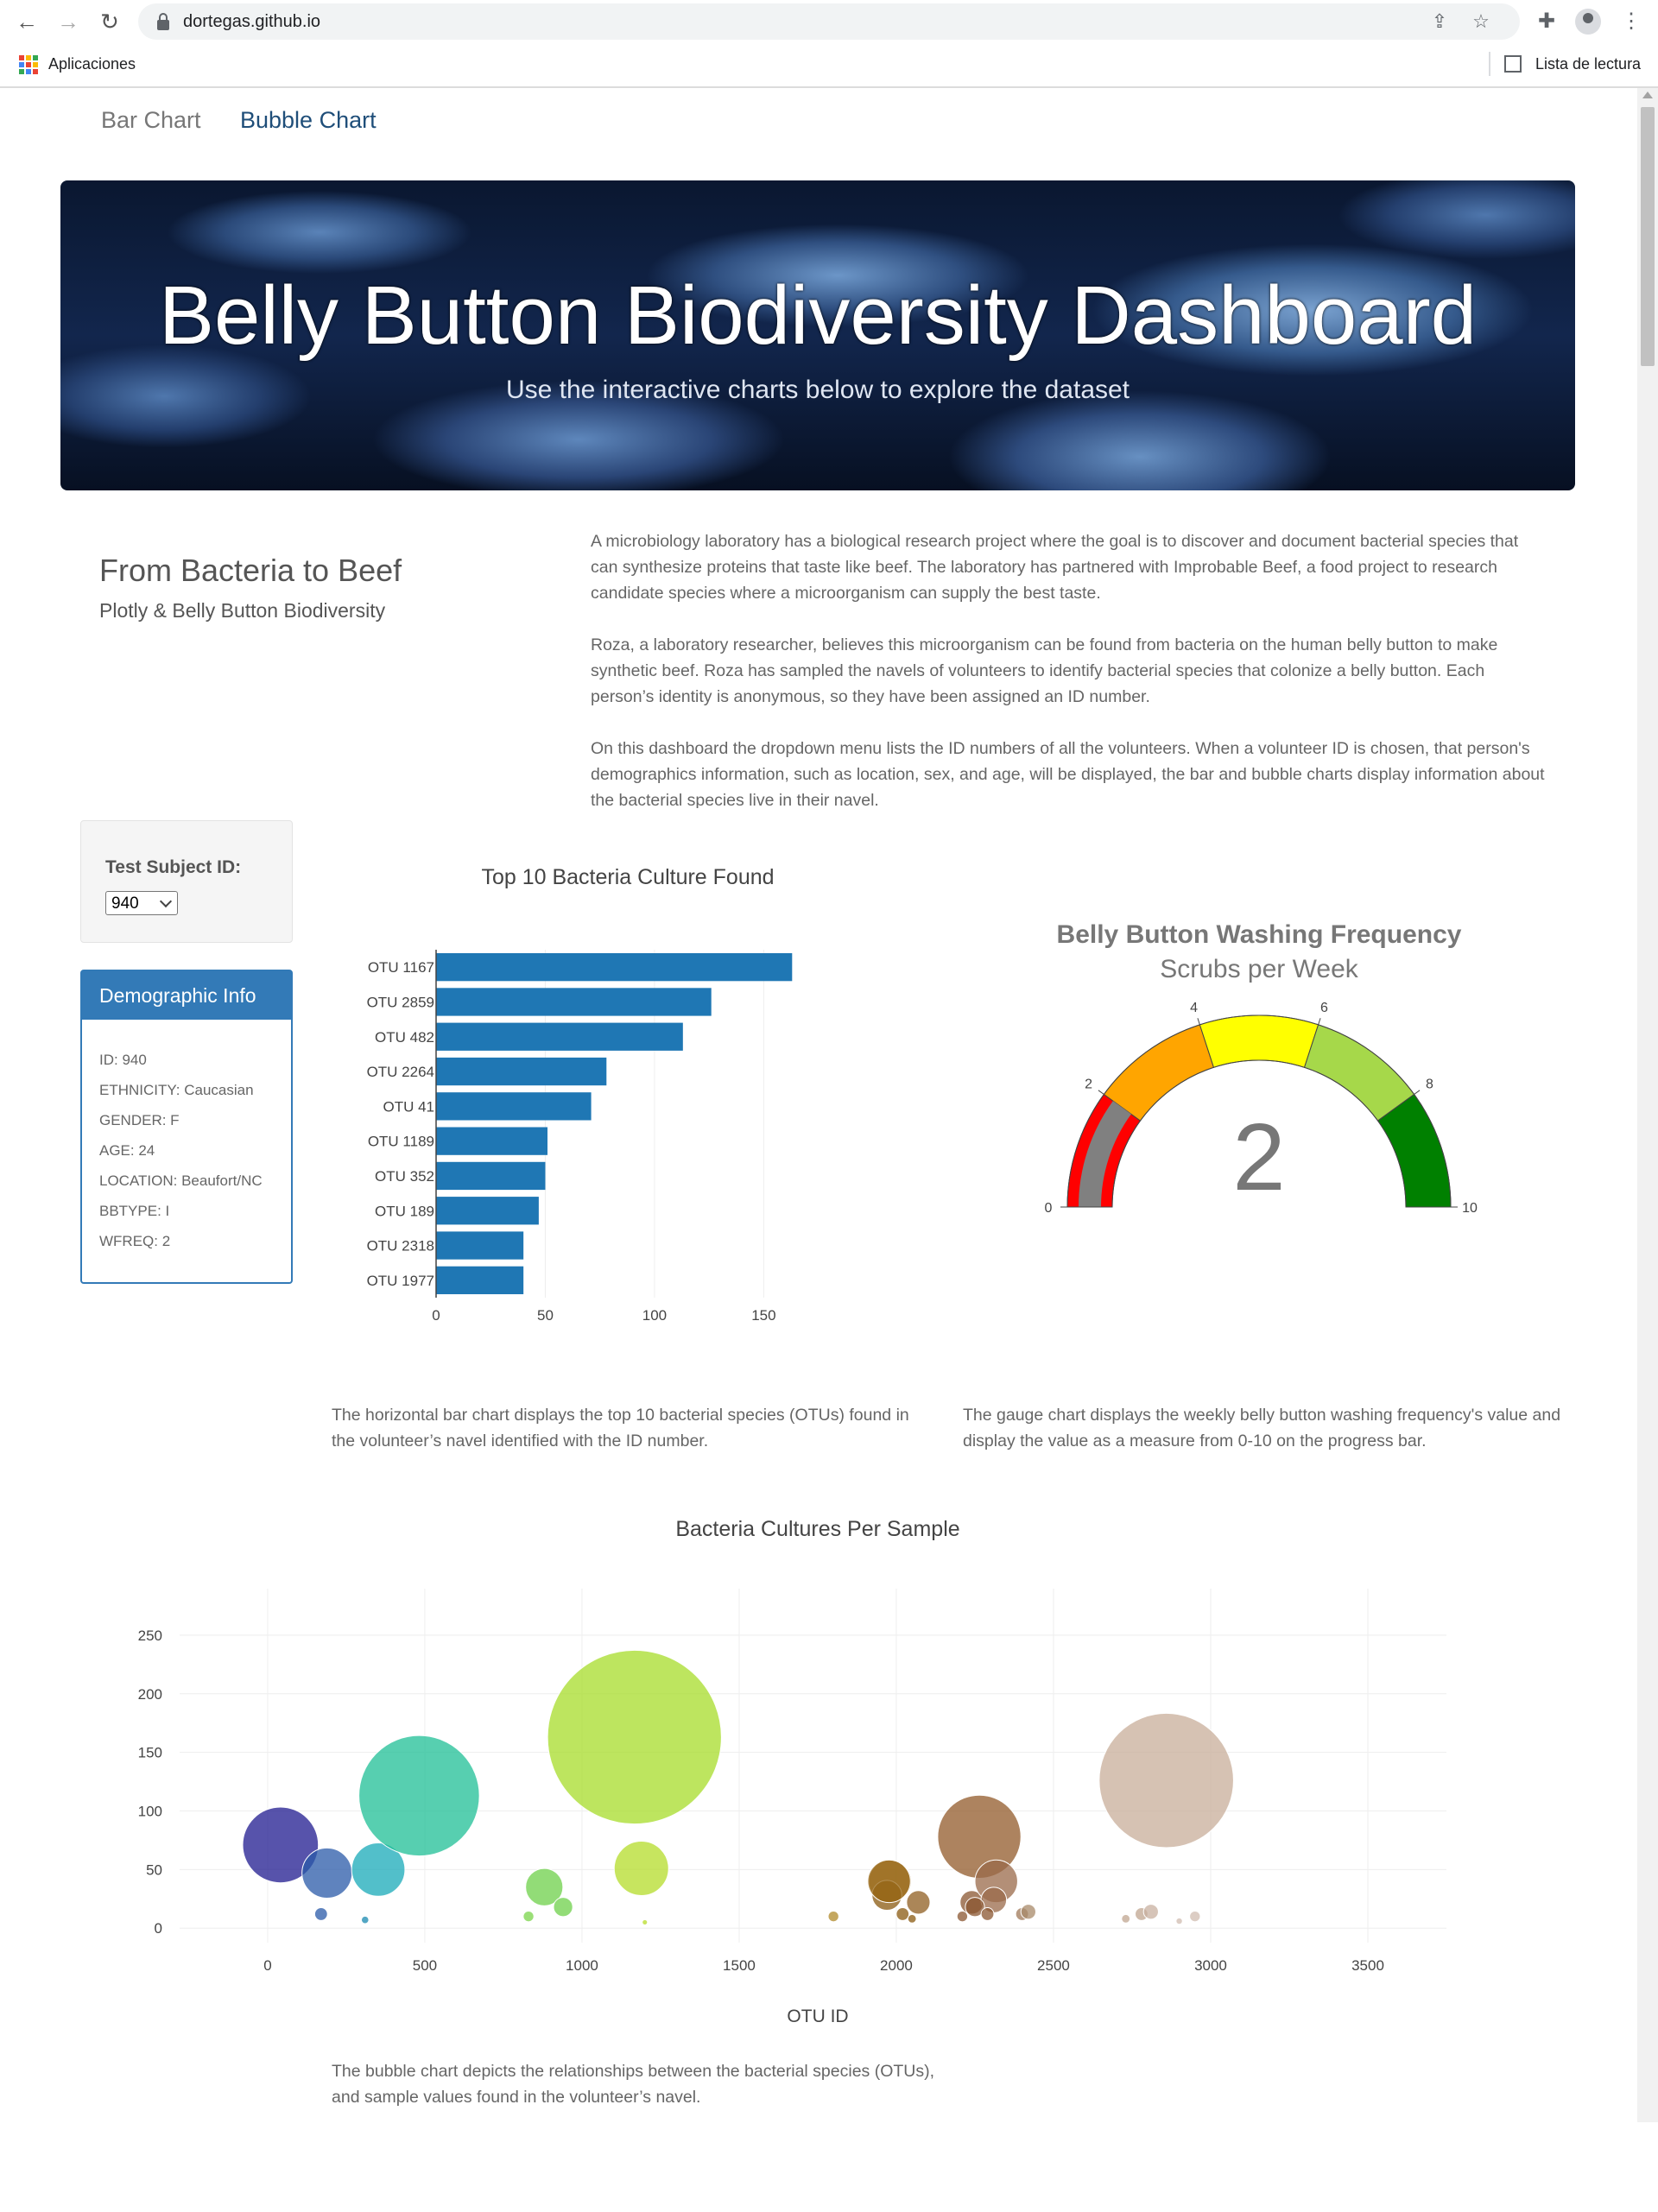  I want to click on bar-y-tick-label: OTU 1167, so click(401, 967).